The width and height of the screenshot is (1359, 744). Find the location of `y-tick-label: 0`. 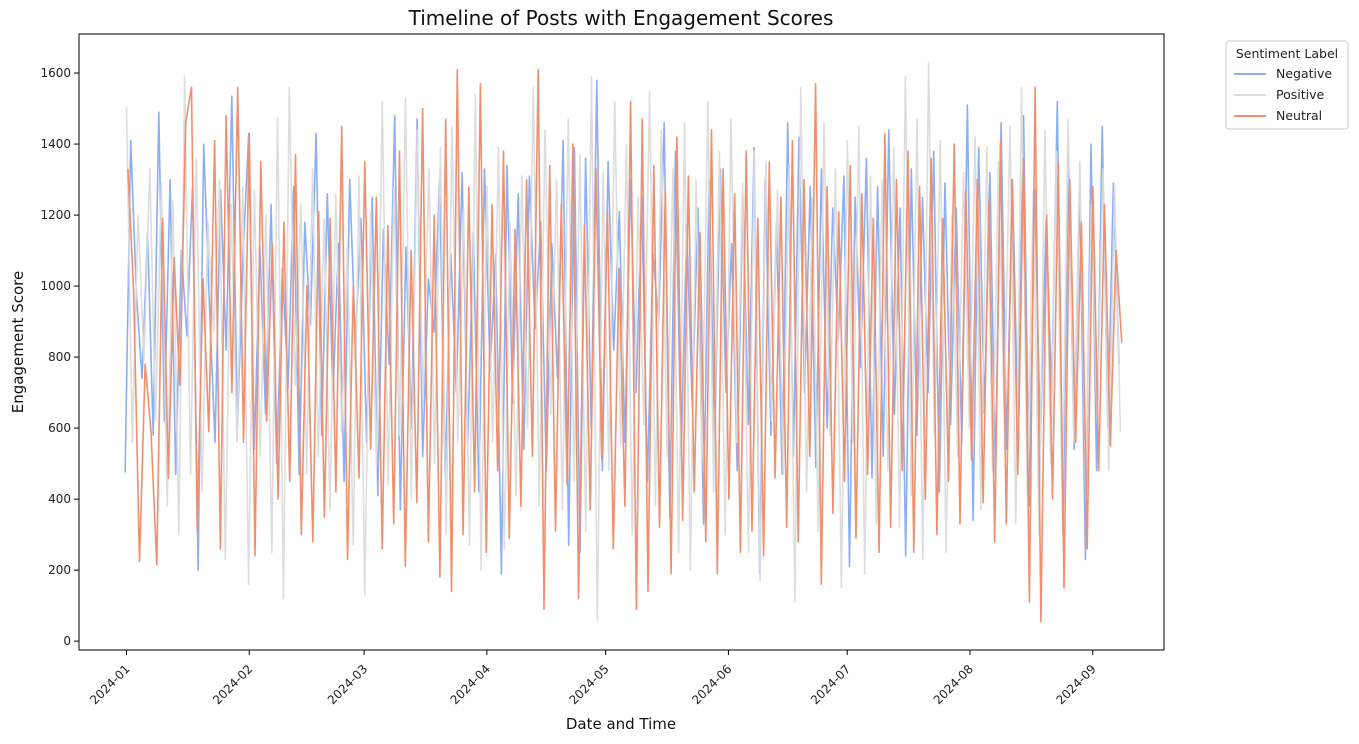

y-tick-label: 0 is located at coordinates (67, 641).